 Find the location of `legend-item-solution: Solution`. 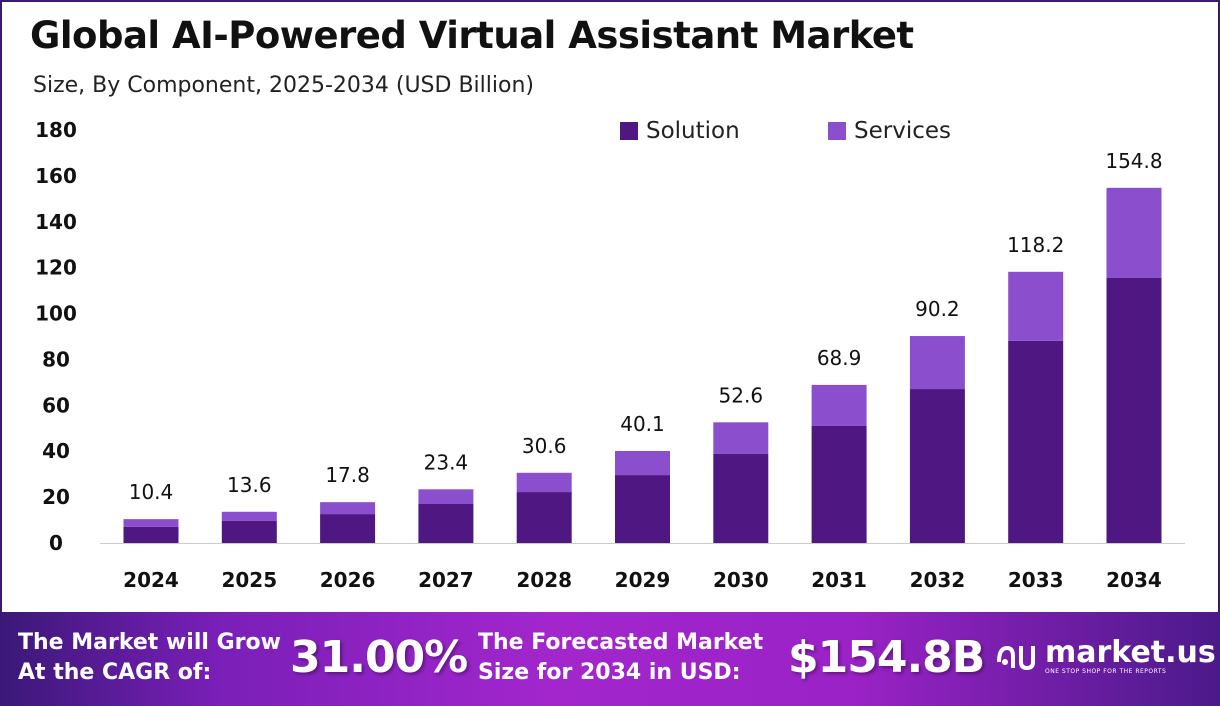

legend-item-solution: Solution is located at coordinates (680, 131).